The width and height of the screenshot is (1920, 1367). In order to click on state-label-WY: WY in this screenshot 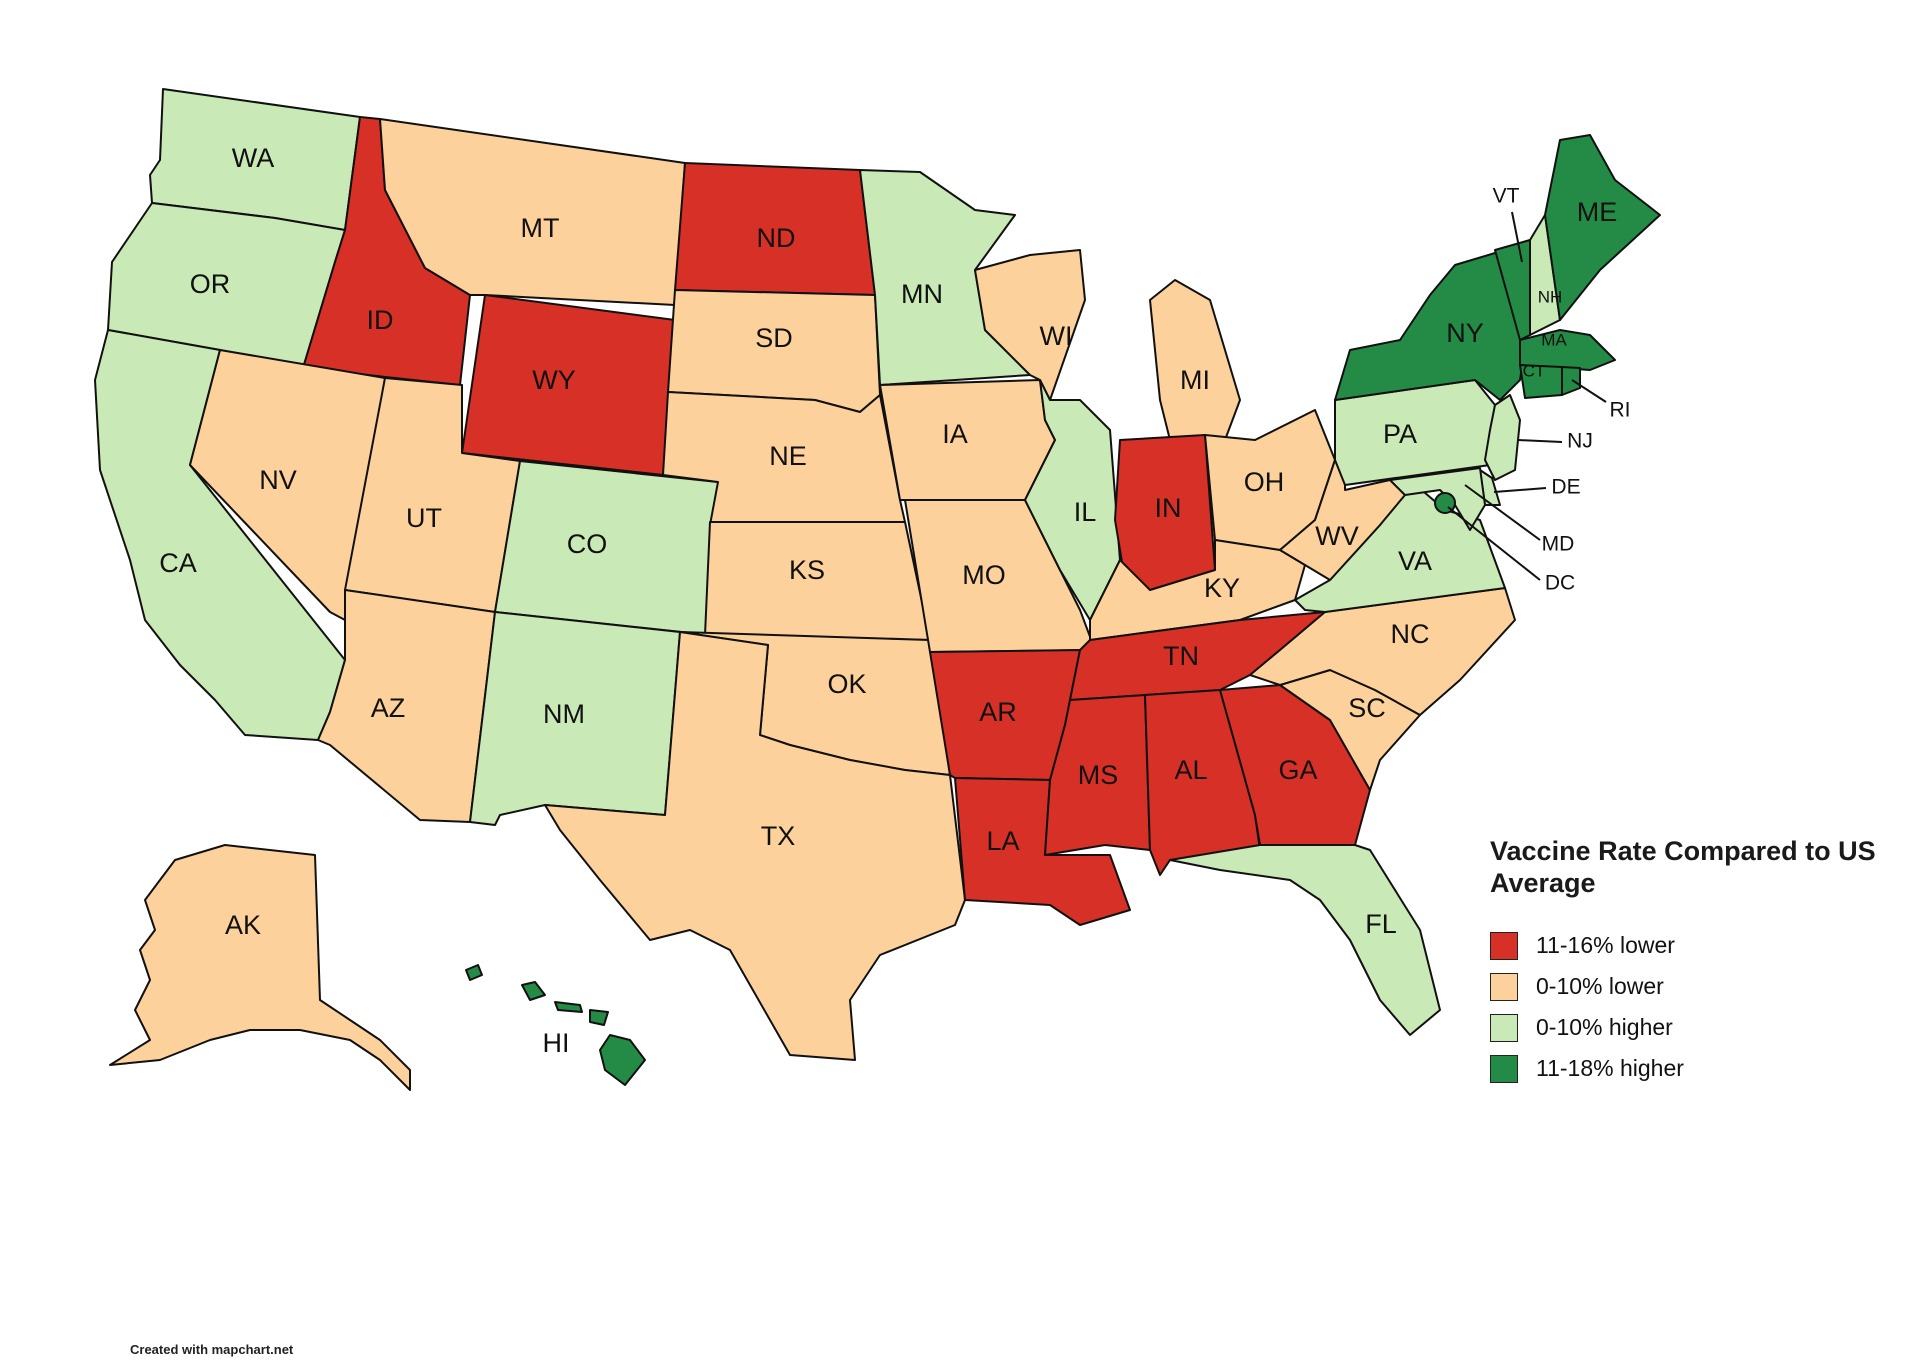, I will do `click(554, 380)`.